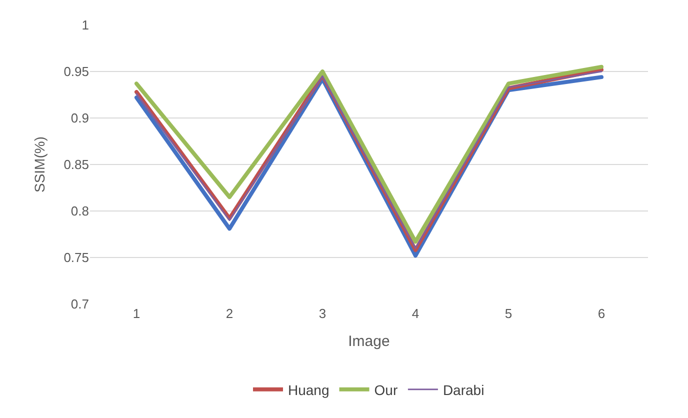 This screenshot has width=688, height=418. I want to click on x-tick-label: 6, so click(602, 313).